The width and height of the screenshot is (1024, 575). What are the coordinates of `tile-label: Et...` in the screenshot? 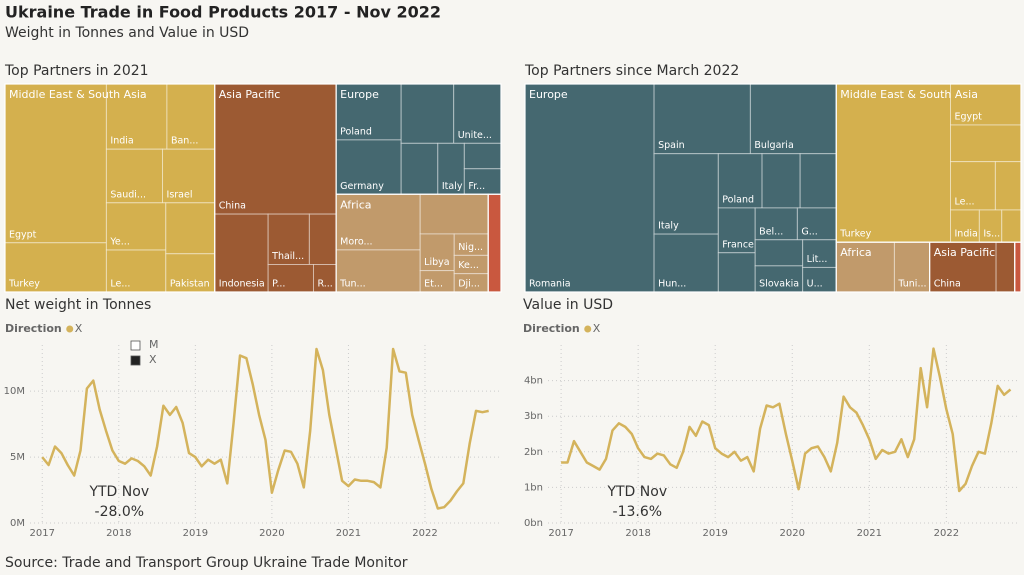 It's located at (433, 284).